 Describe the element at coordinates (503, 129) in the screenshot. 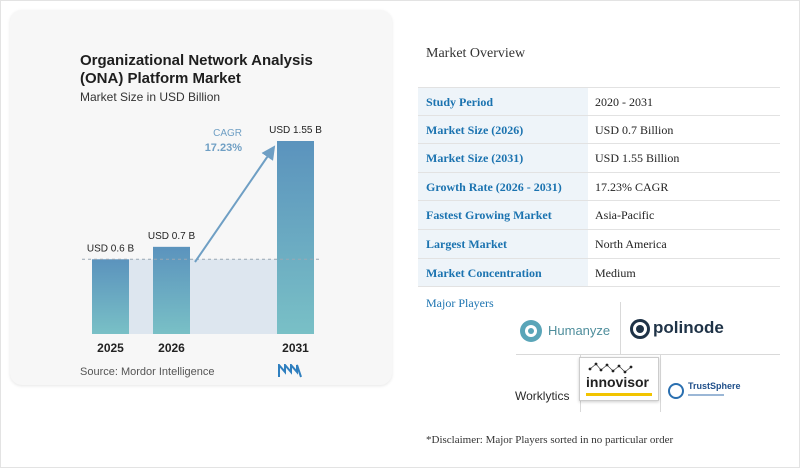

I see `overview-row-label: Market Size (2026)` at that location.